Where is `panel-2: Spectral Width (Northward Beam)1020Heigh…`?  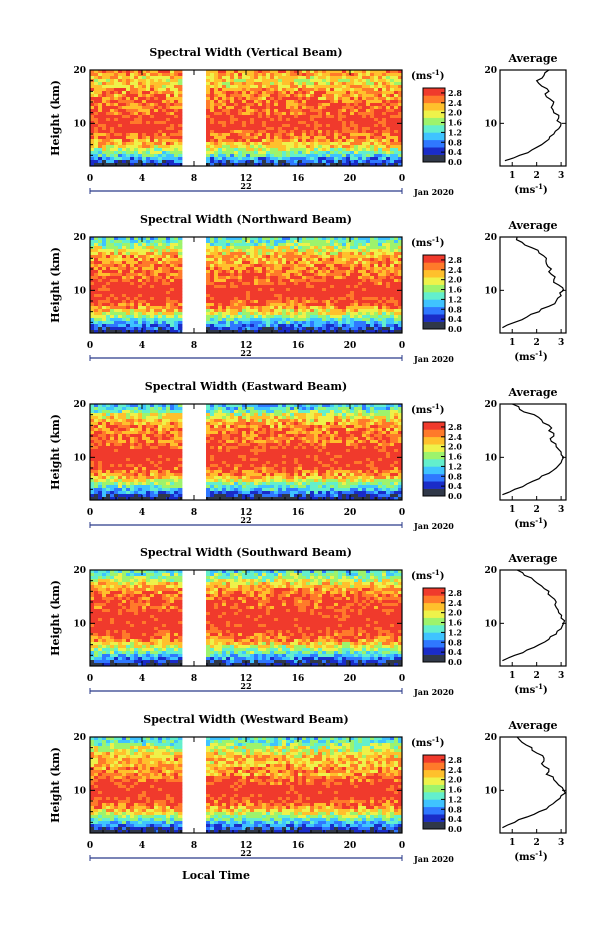 panel-2: Spectral Width (Northward Beam)1020Heigh… is located at coordinates (308, 288).